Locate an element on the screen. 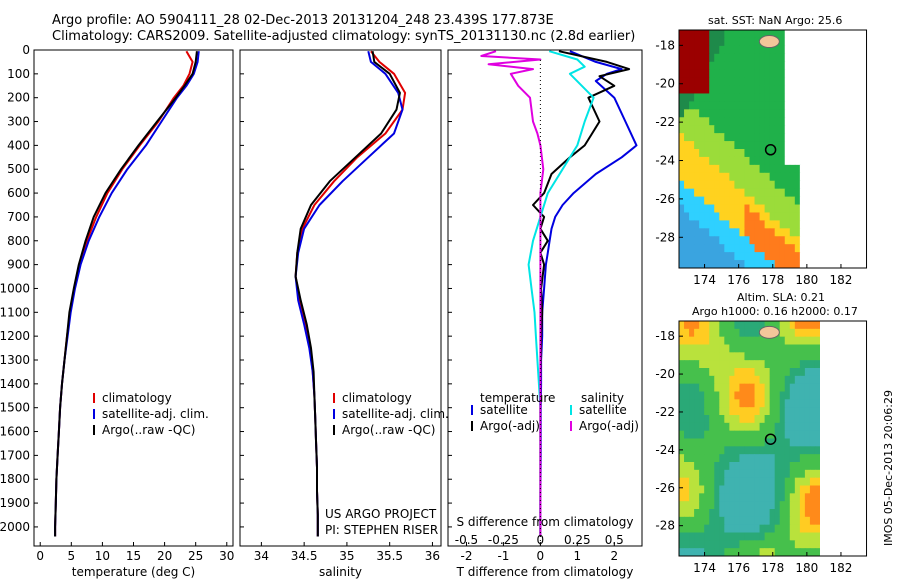 Image resolution: width=900 pixels, height=580 pixels. x-tick-label: 35.5 is located at coordinates (389, 556).